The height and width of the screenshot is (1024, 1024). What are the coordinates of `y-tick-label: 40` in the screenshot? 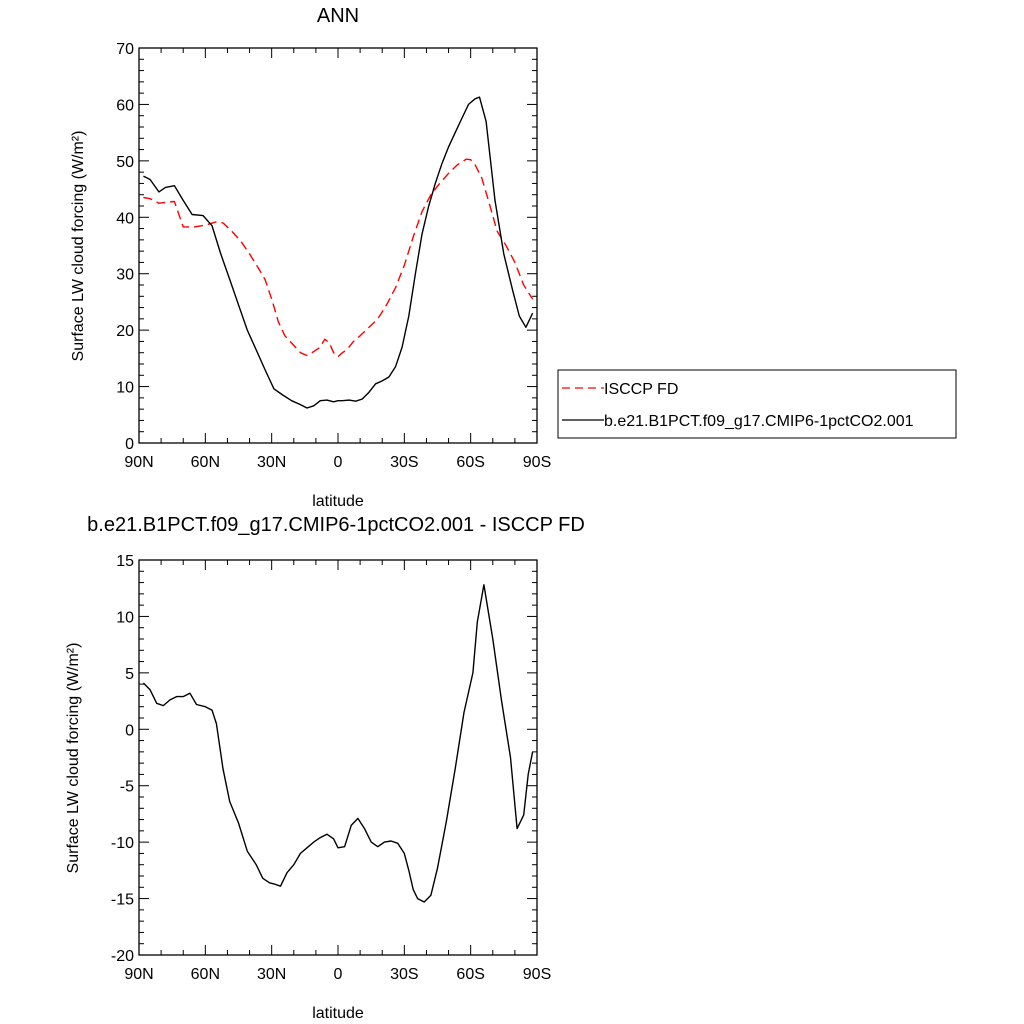 It's located at (125, 218).